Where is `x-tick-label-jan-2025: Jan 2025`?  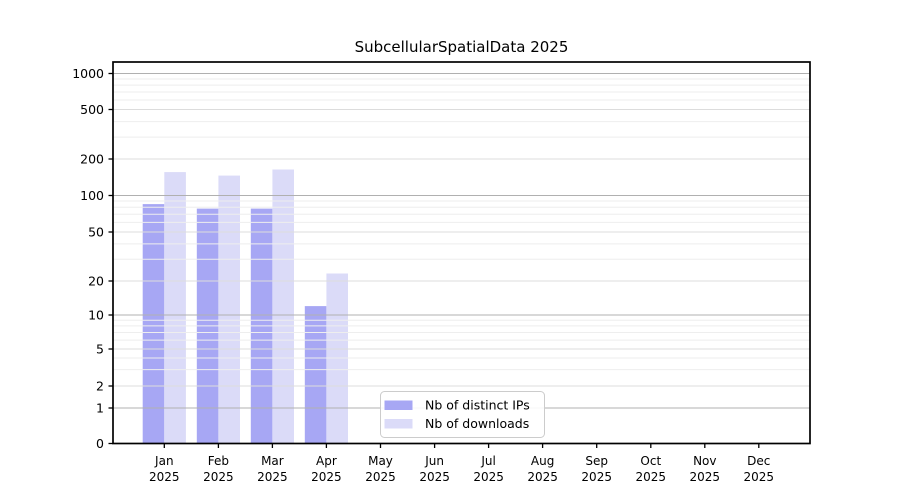 x-tick-label-jan-2025: Jan 2025 is located at coordinates (164, 469).